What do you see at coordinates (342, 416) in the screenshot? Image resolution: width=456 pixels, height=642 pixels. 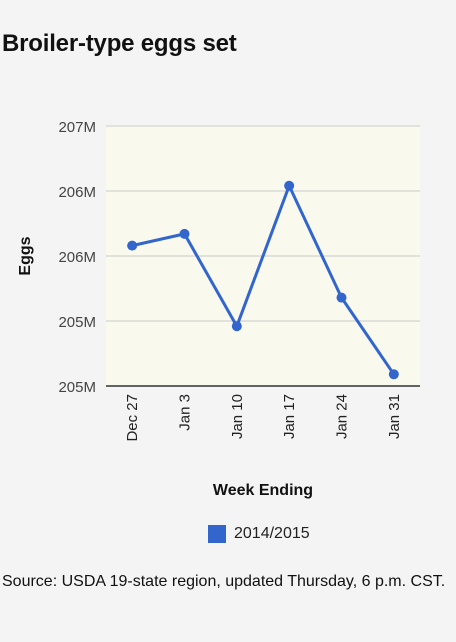 I see `x-tick-label: Jan 24` at bounding box center [342, 416].